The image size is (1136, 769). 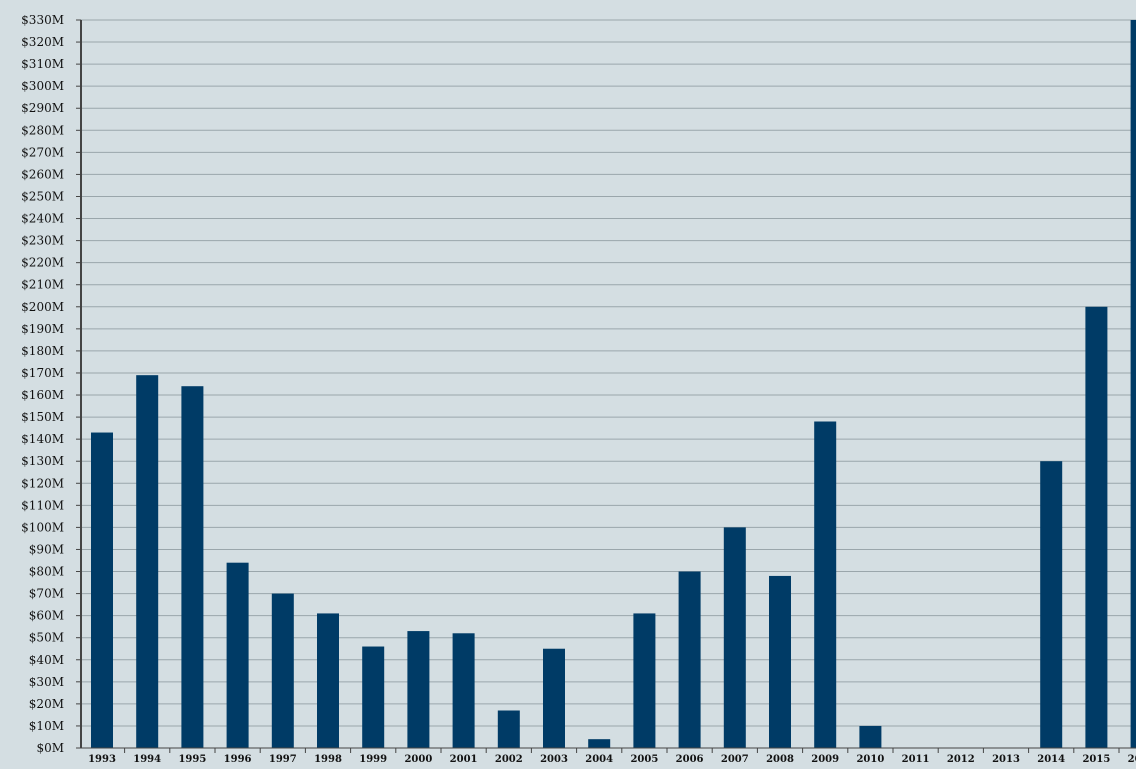 What do you see at coordinates (42, 527) in the screenshot?
I see `y-tick-label: $100M` at bounding box center [42, 527].